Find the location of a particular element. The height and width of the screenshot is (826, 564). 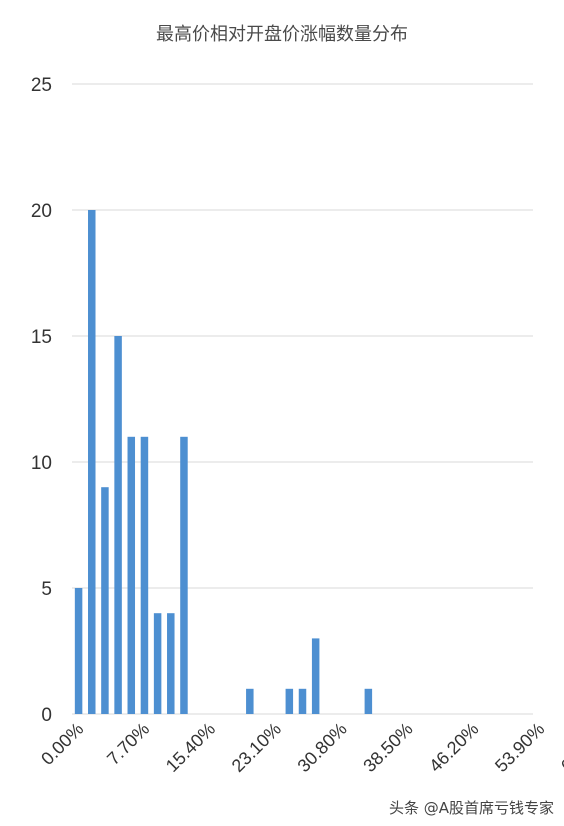

x-tick-label: 46.20% is located at coordinates (453, 747).